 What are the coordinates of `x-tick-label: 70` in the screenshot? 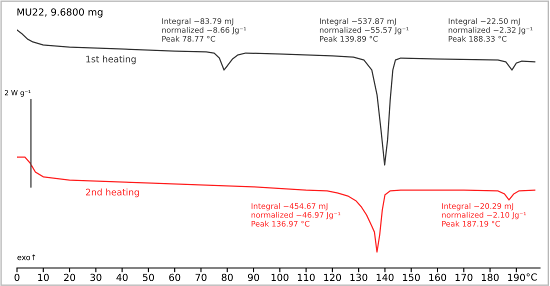 It's located at (201, 278).